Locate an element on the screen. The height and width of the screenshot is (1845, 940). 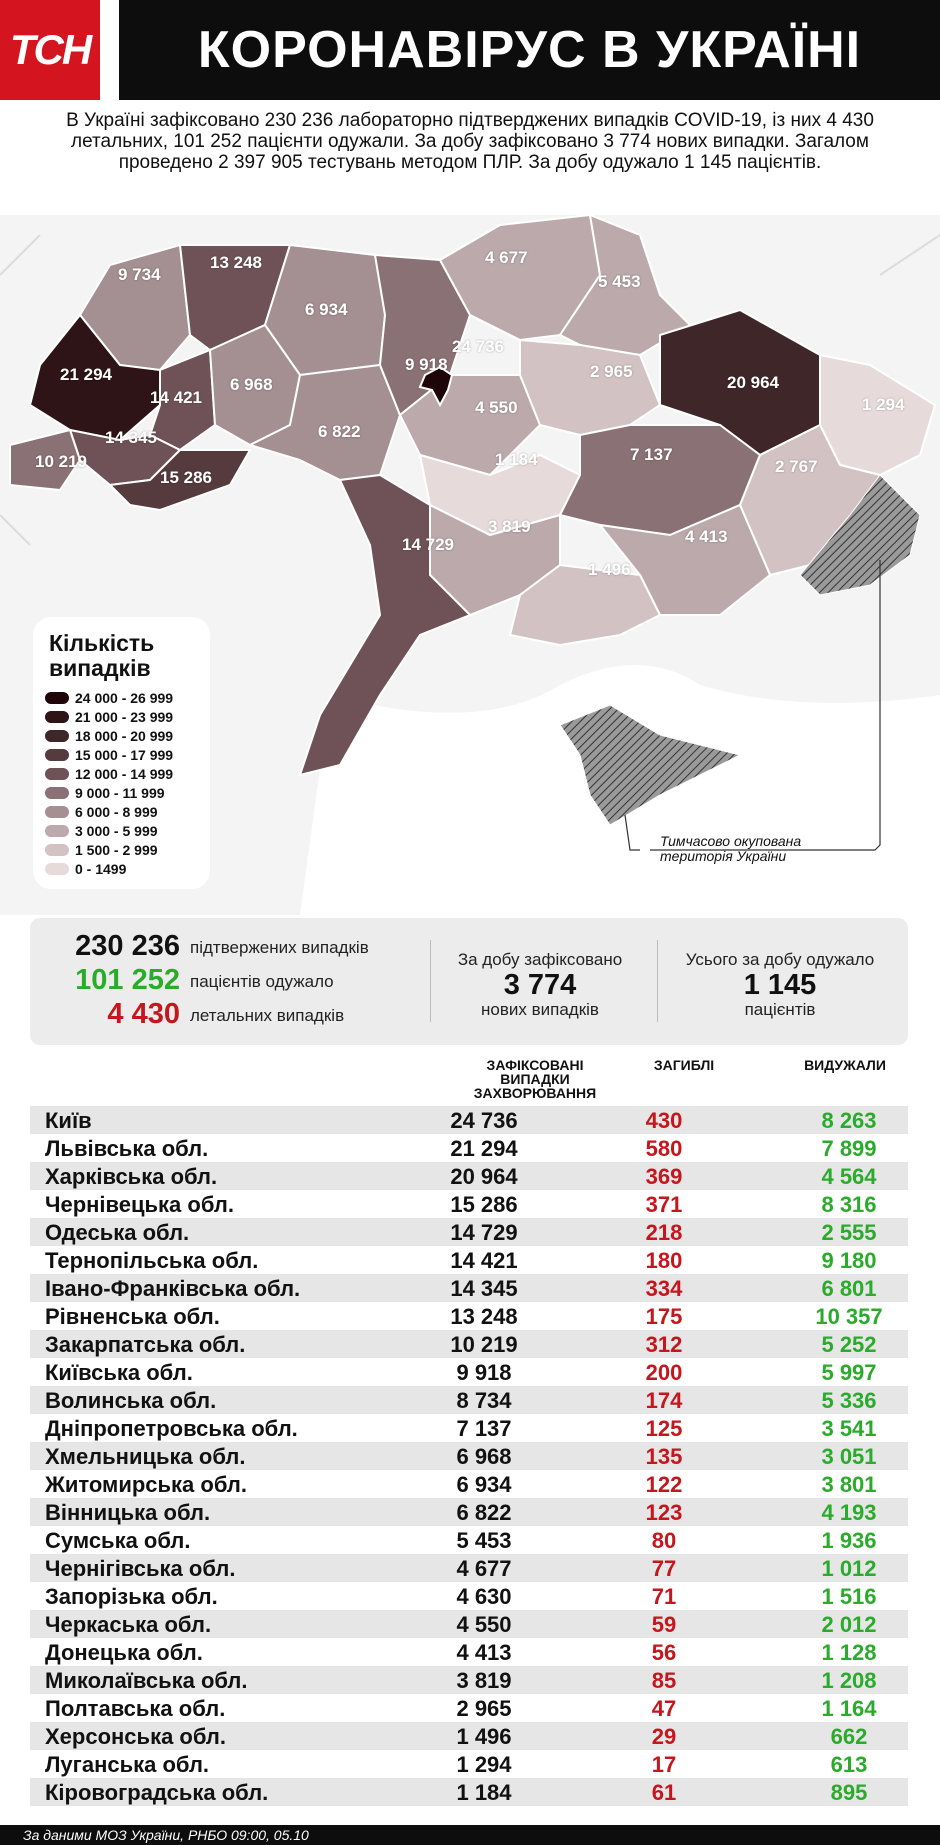
table-row: Полтавська обл. 2 965 47 1 164 is located at coordinates (469, 1708).